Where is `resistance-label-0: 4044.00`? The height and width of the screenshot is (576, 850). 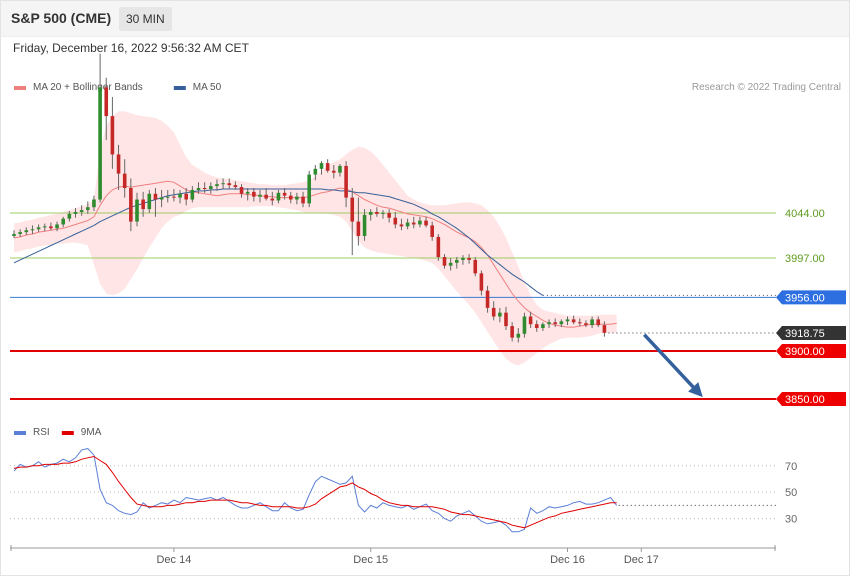
resistance-label-0: 4044.00 is located at coordinates (805, 214).